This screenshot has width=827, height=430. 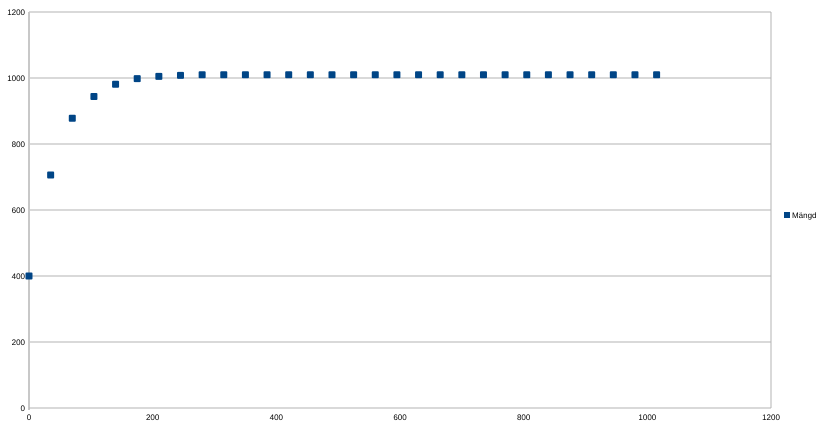 I want to click on legend-label: Mängd, so click(x=804, y=215).